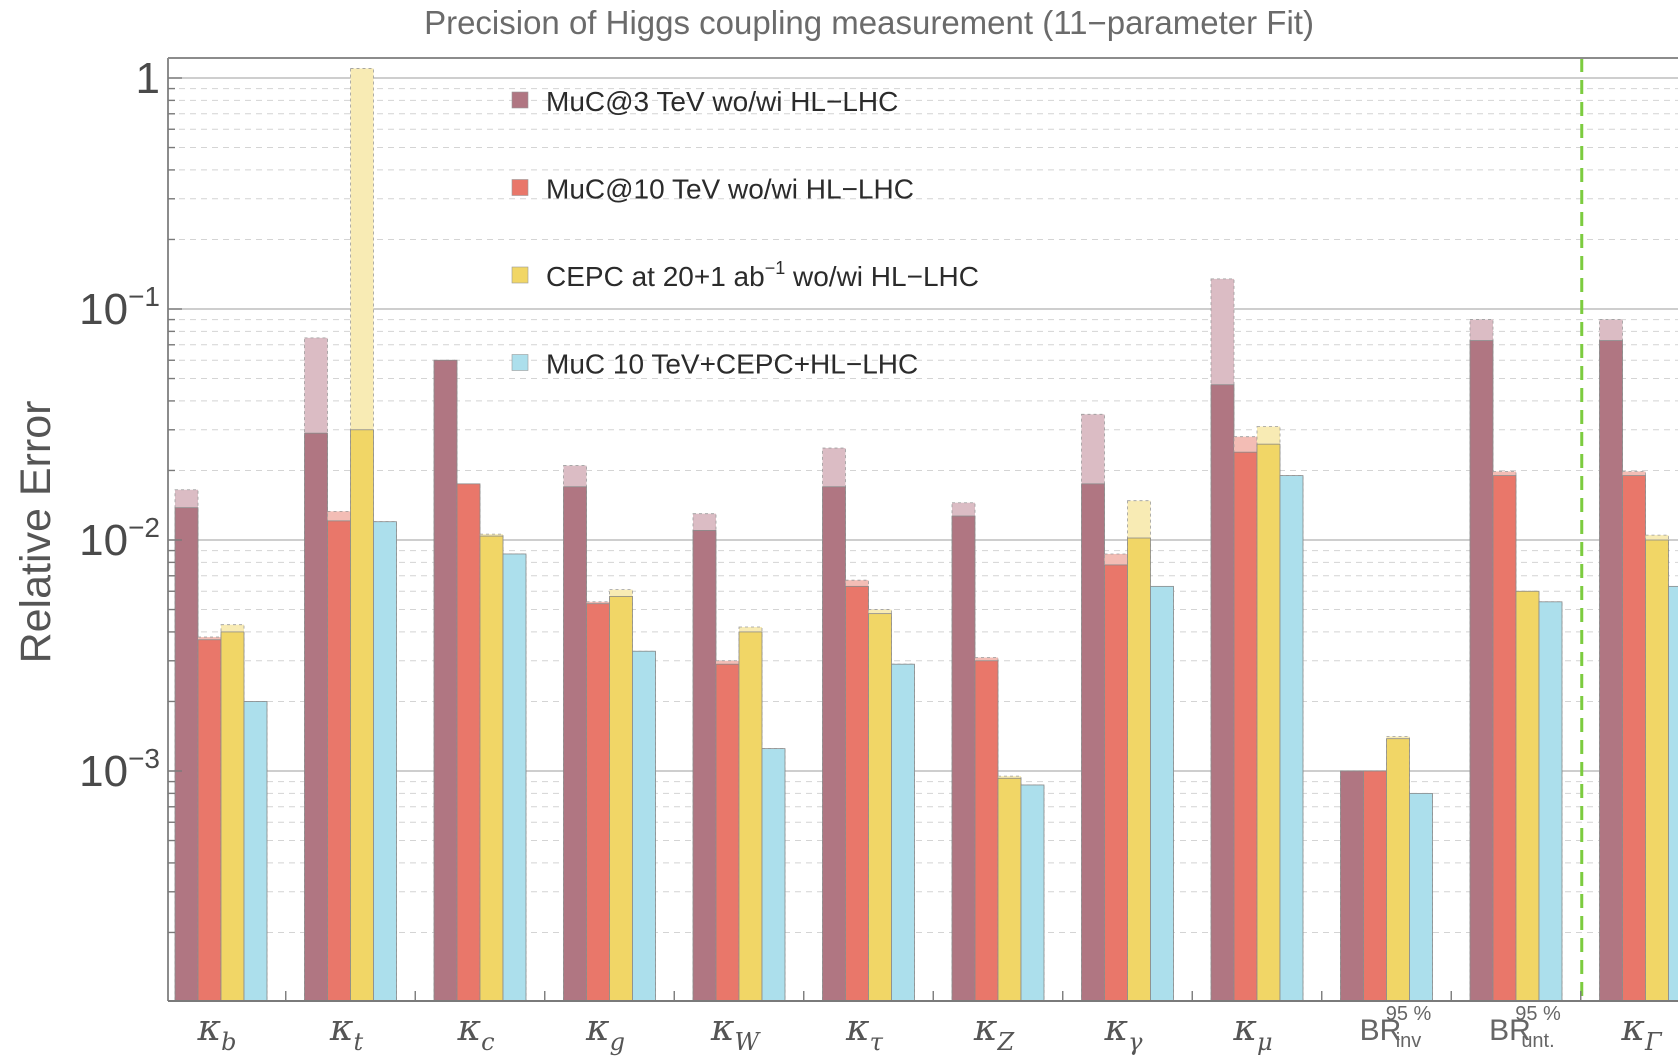 The image size is (1678, 1064). I want to click on legend-entry: CEPC at 20+1 ab−1 wo/wi HL−LHC, so click(762, 275).